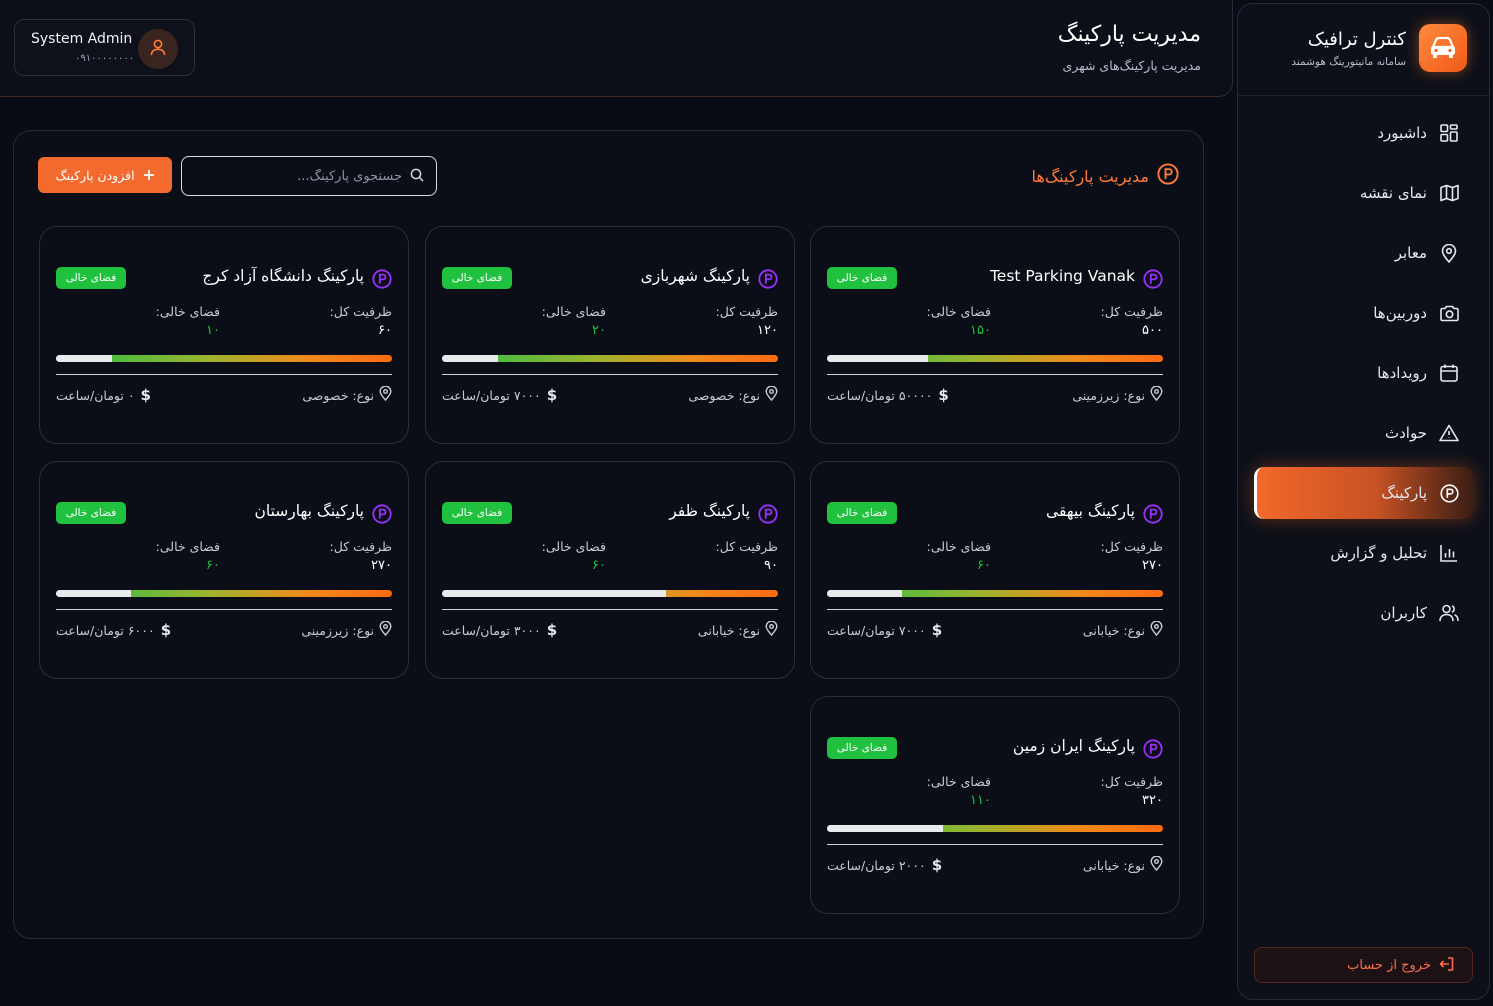 Image resolution: width=1493 pixels, height=1006 pixels. What do you see at coordinates (1131, 65) in the screenshot?
I see `page-subtitle: مدیریت پارکینگ‌های شهری` at bounding box center [1131, 65].